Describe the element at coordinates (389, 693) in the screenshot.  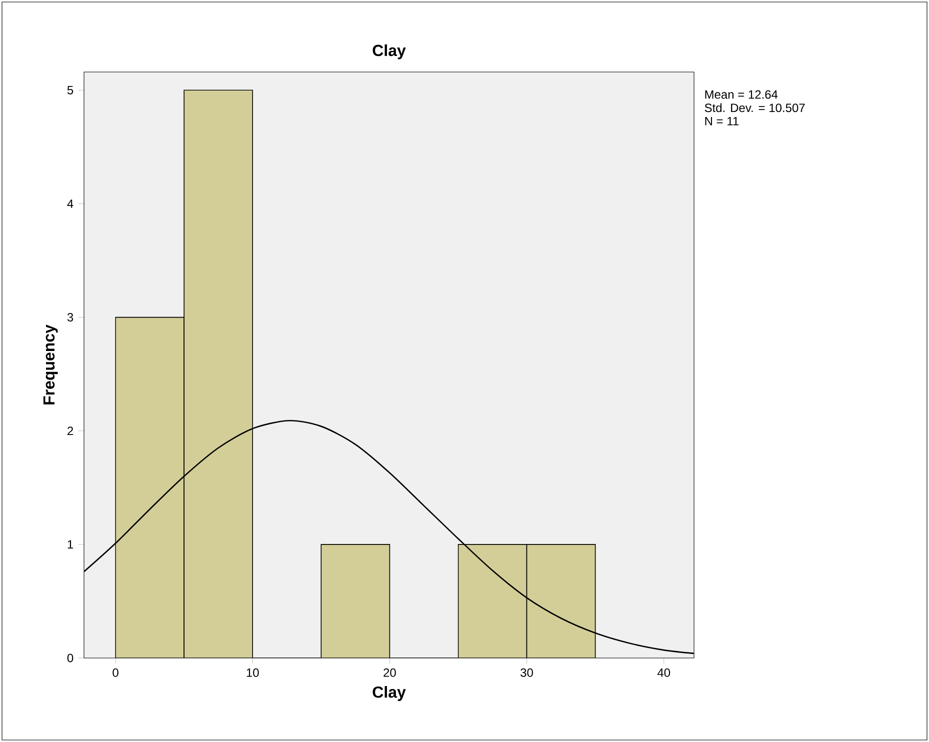
I see `x-axis-title: Clay` at that location.